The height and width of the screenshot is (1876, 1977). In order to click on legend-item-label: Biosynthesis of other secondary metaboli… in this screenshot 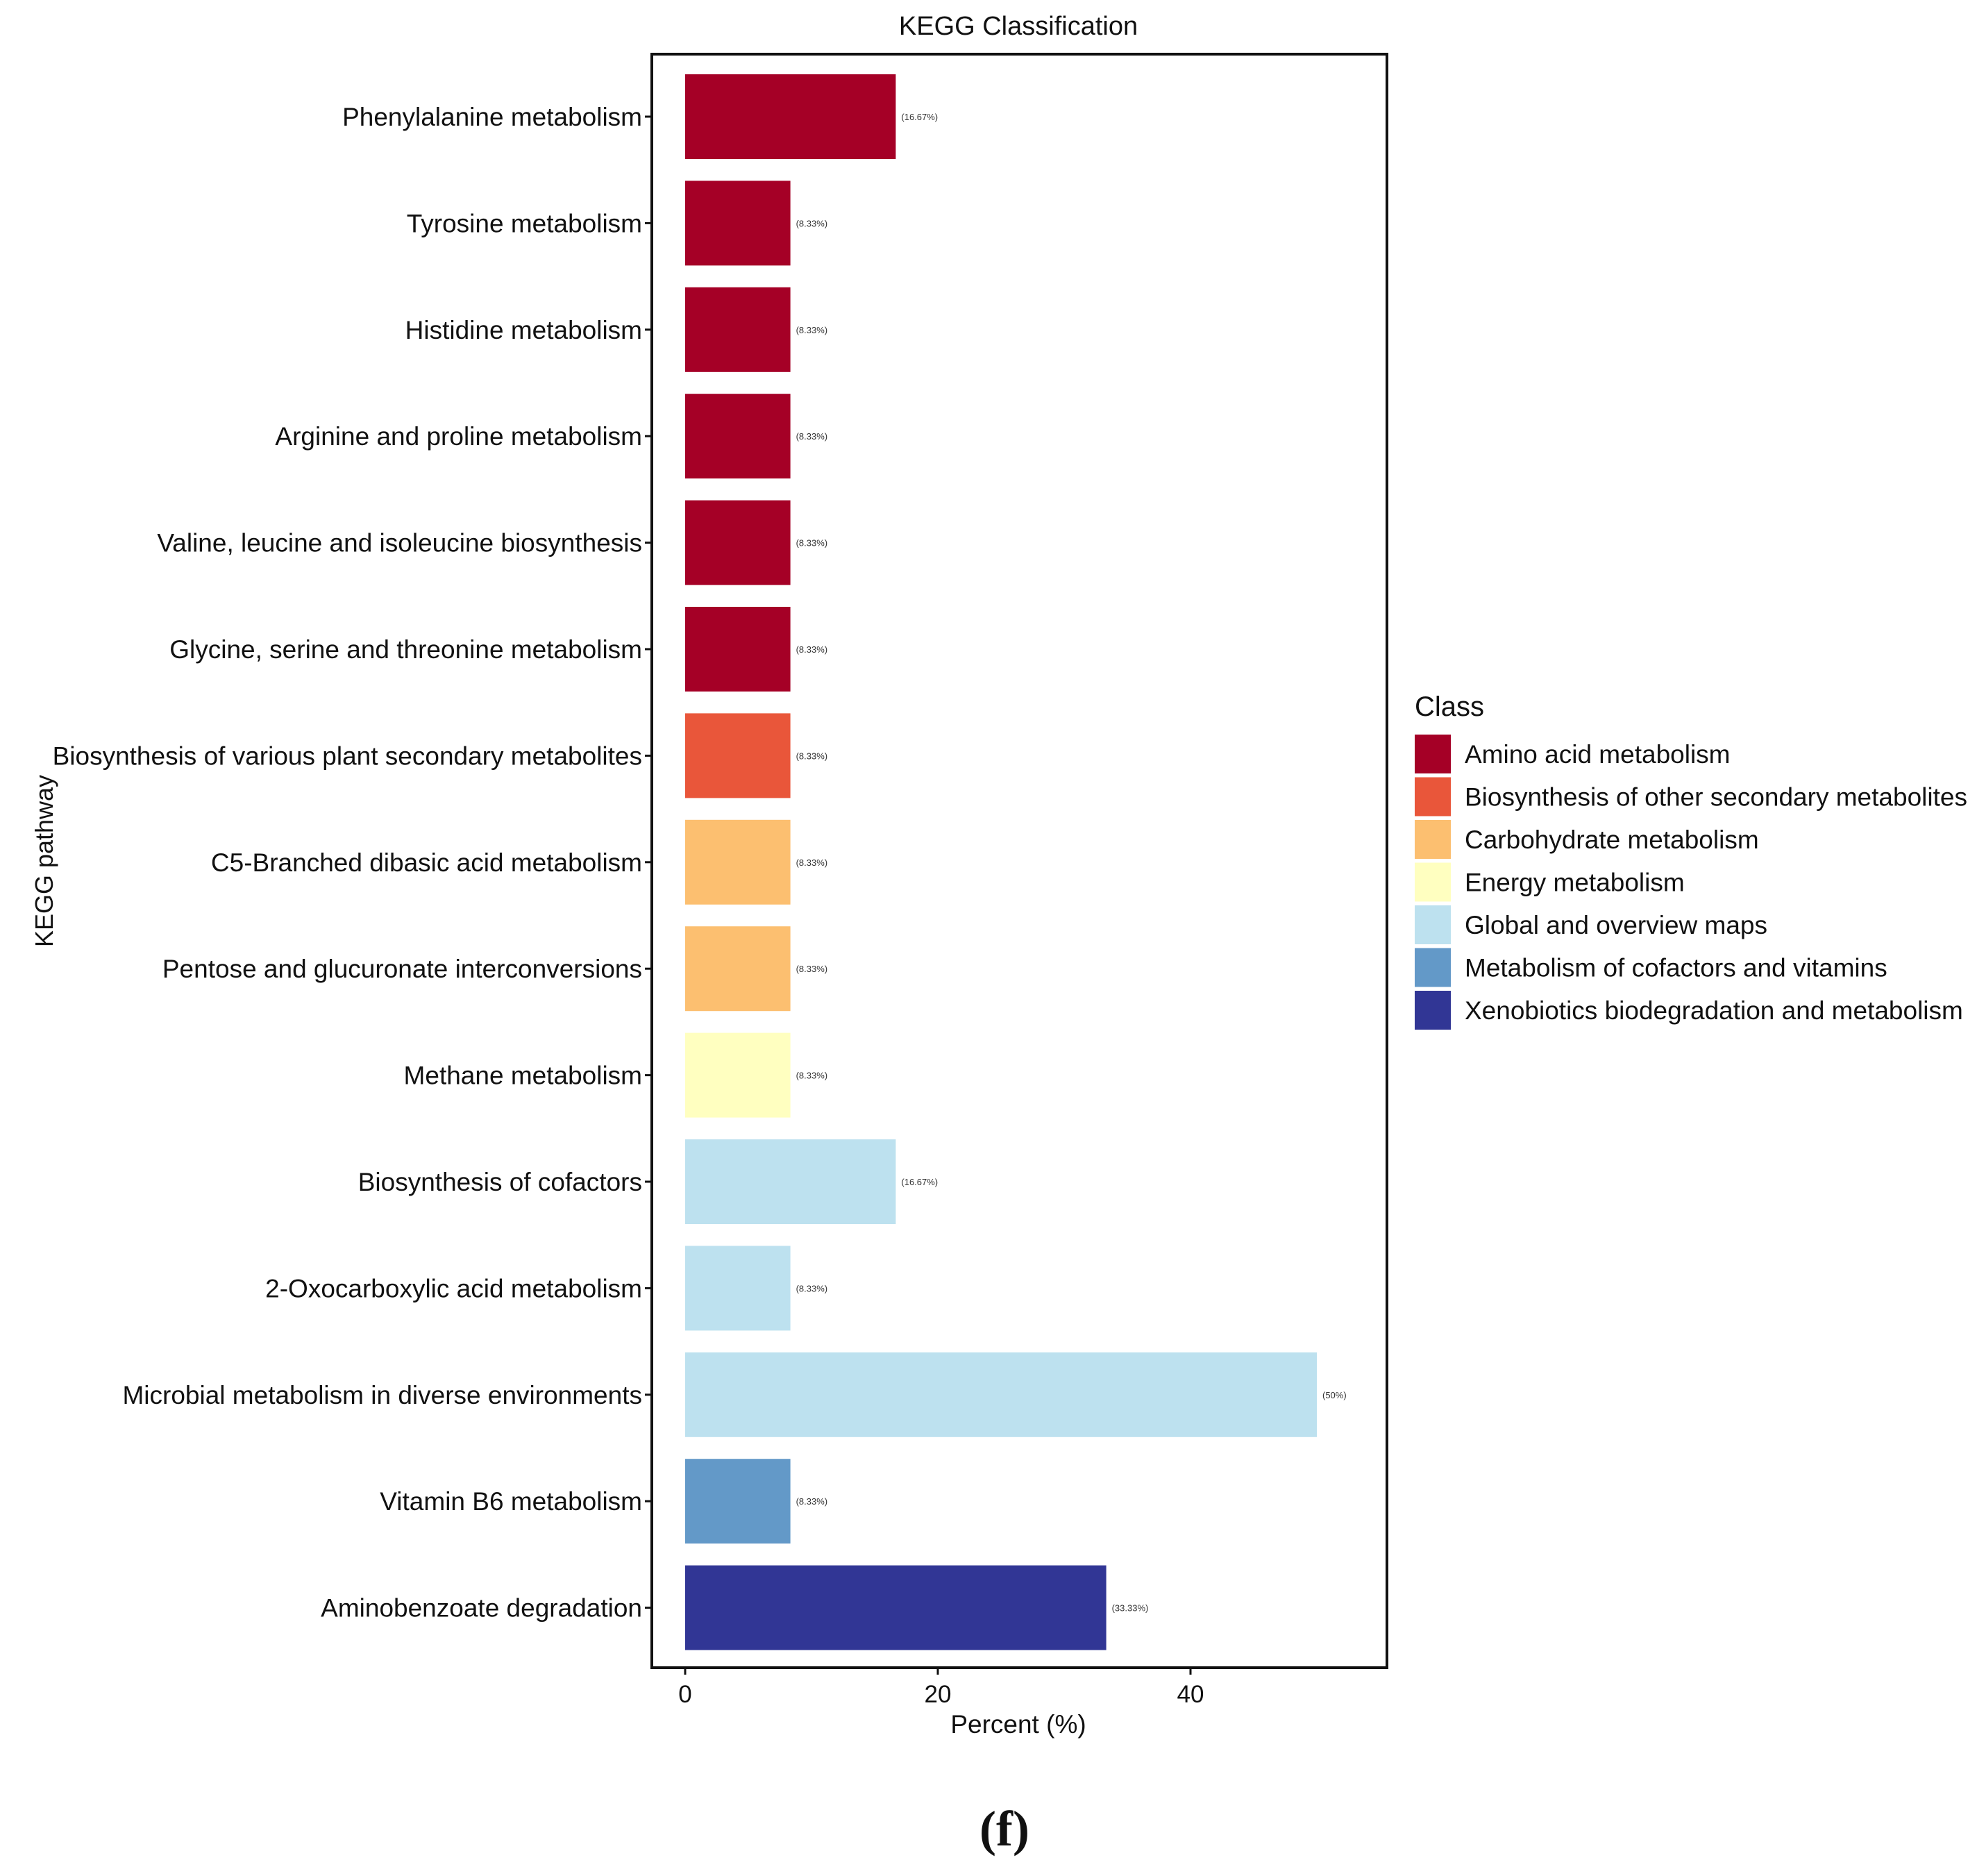, I will do `click(1716, 797)`.